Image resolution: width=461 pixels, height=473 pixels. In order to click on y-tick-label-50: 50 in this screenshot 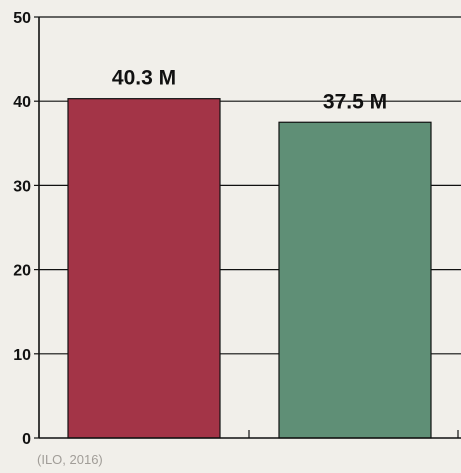, I will do `click(22, 18)`.